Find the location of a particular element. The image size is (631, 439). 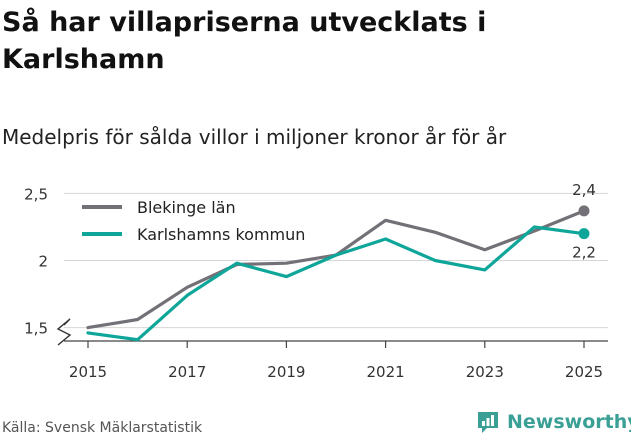

legend-label: Karlshamns kommun is located at coordinates (221, 234).